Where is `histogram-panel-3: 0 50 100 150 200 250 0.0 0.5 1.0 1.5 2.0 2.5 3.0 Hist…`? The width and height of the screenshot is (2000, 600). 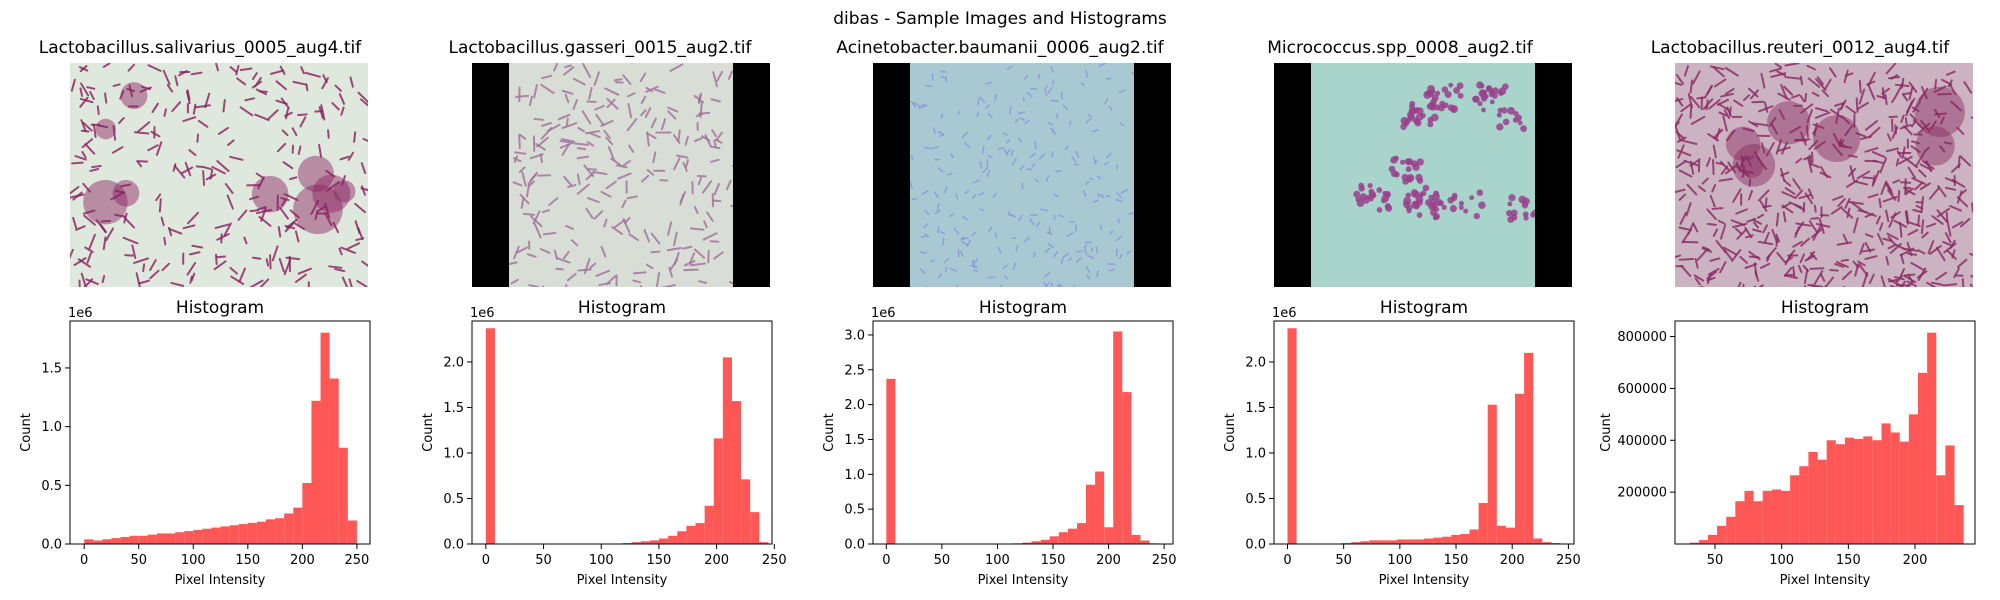
histogram-panel-3: 0 50 100 150 200 250 0.0 0.5 1.0 1.5 2.0 2.5 3.0 Hist… is located at coordinates (999, 443).